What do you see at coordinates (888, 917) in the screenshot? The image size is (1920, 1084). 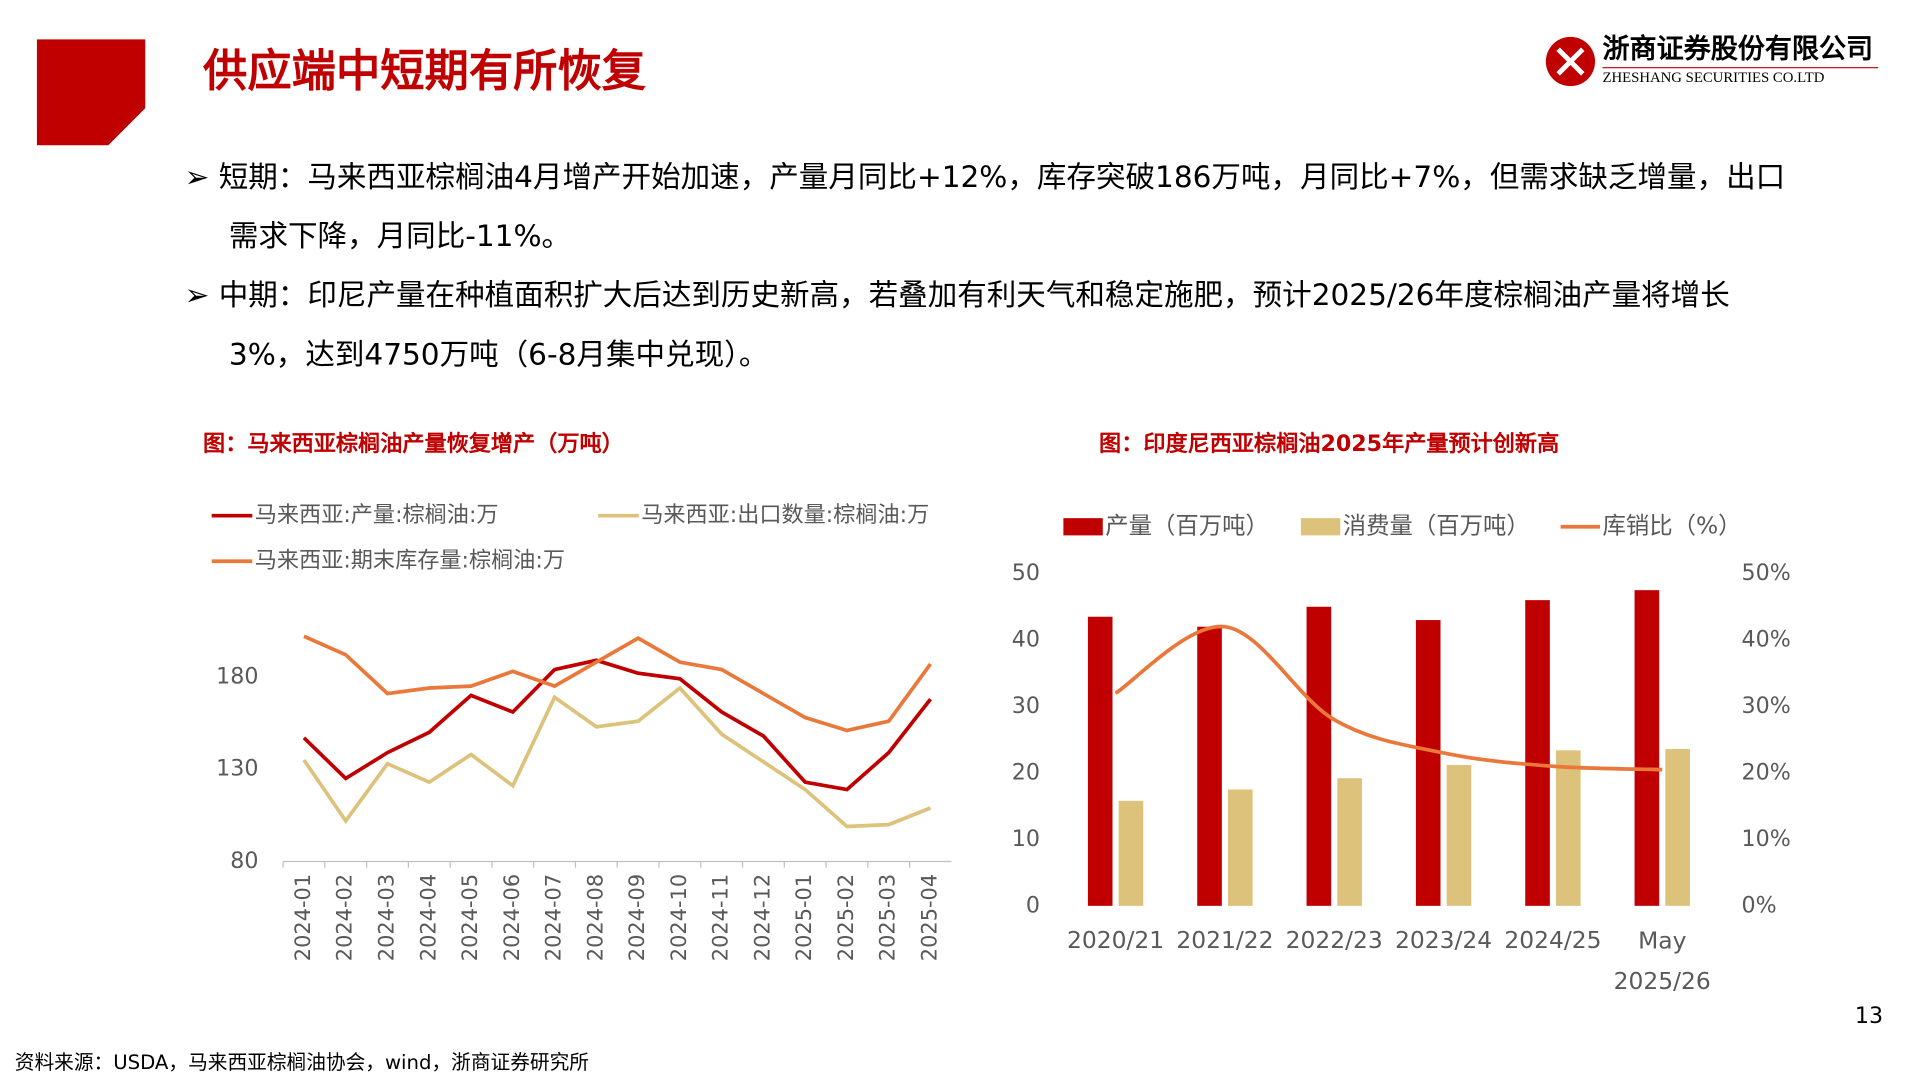 I see `x-tick-label: 2025-03` at bounding box center [888, 917].